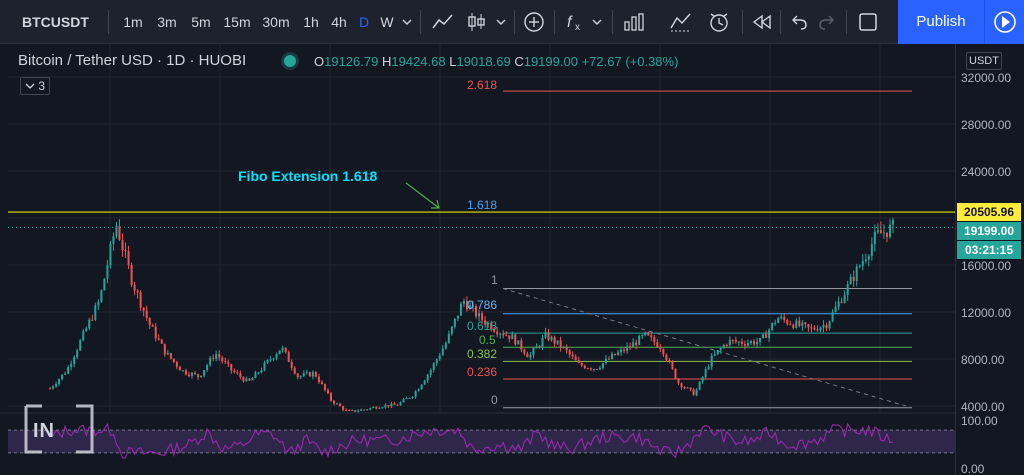  I want to click on interval-3m: 3m, so click(167, 22).